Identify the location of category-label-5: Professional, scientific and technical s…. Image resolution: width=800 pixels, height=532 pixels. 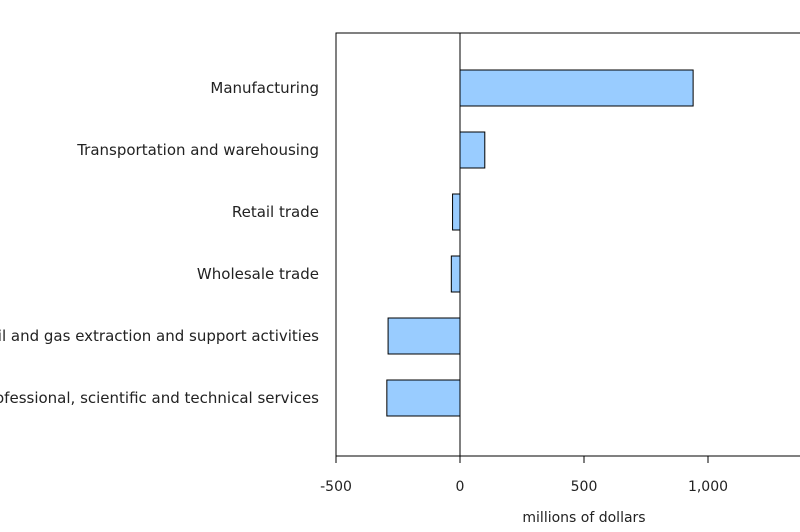
(159, 398).